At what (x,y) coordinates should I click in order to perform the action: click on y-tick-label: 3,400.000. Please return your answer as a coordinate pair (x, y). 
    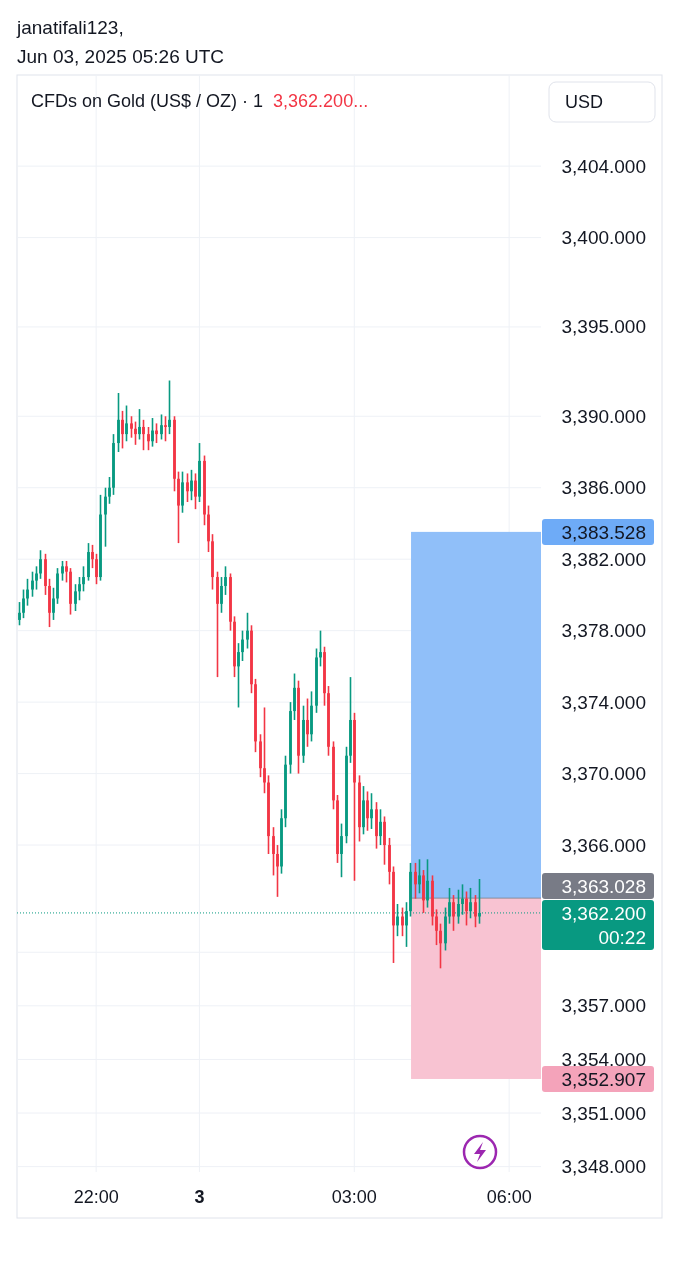
    Looking at the image, I should click on (603, 238).